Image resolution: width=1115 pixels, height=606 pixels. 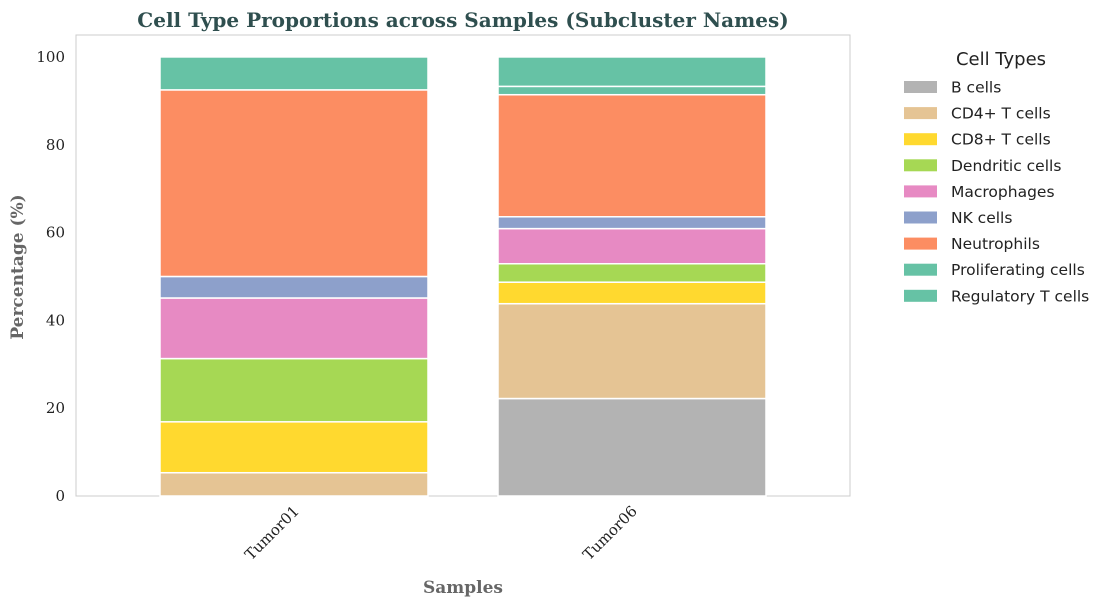 What do you see at coordinates (294, 447) in the screenshot?
I see `bar-segment-cd8-t-cells-tumor01` at bounding box center [294, 447].